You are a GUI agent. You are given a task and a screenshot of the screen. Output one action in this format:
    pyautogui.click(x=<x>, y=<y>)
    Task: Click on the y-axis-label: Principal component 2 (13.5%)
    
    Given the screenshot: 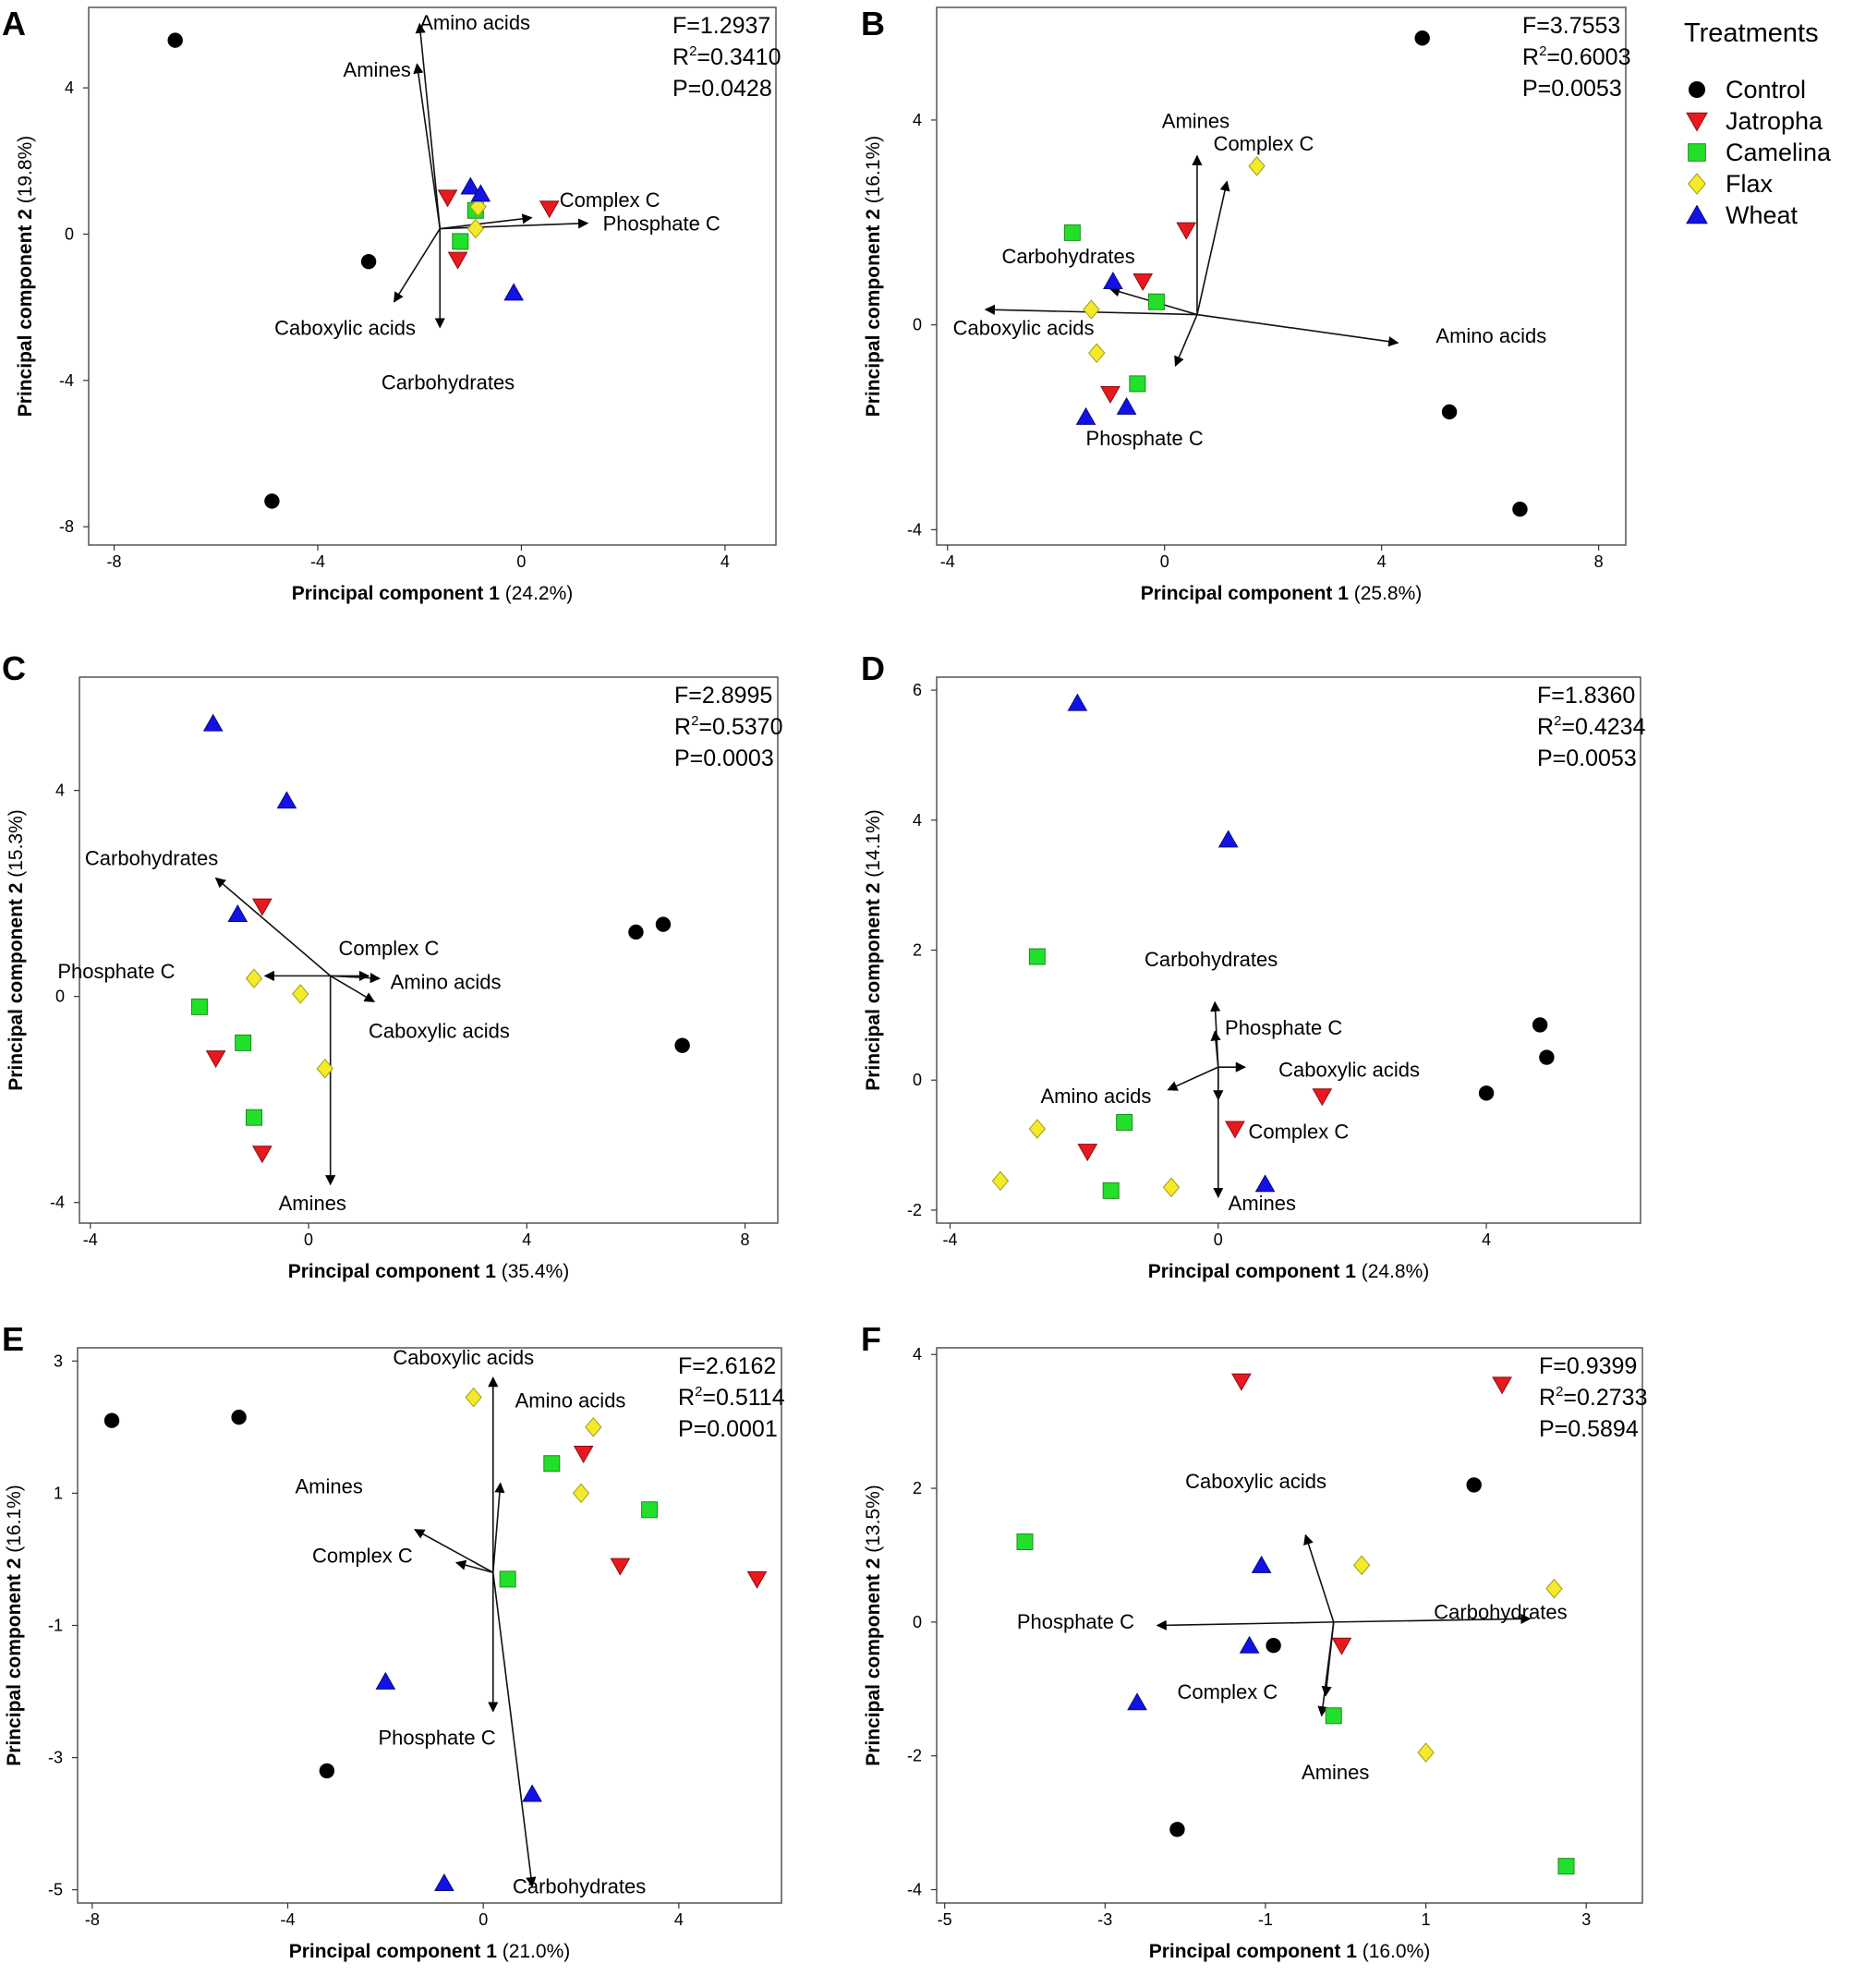 What is the action you would take?
    pyautogui.click(x=873, y=1625)
    